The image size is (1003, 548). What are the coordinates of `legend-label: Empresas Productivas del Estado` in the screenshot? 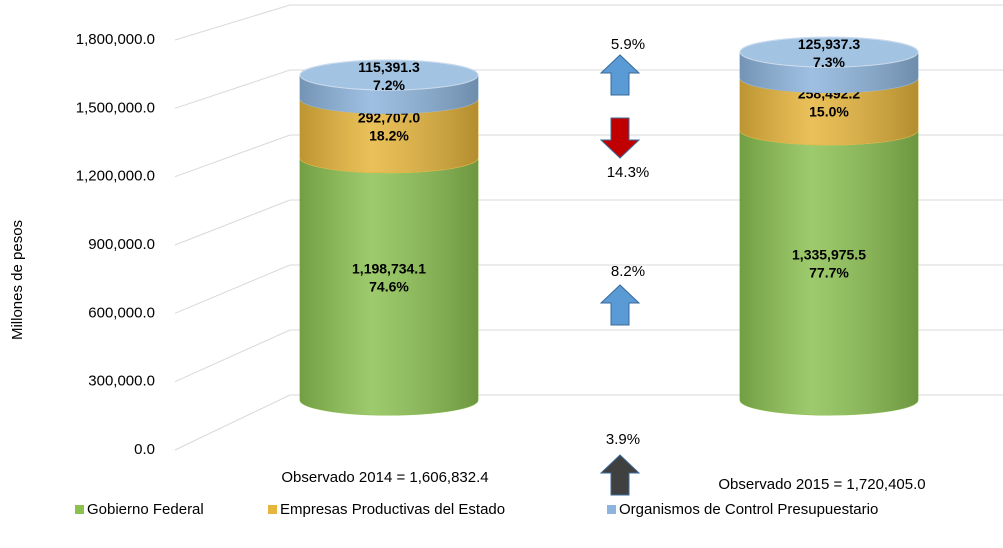 It's located at (392, 509).